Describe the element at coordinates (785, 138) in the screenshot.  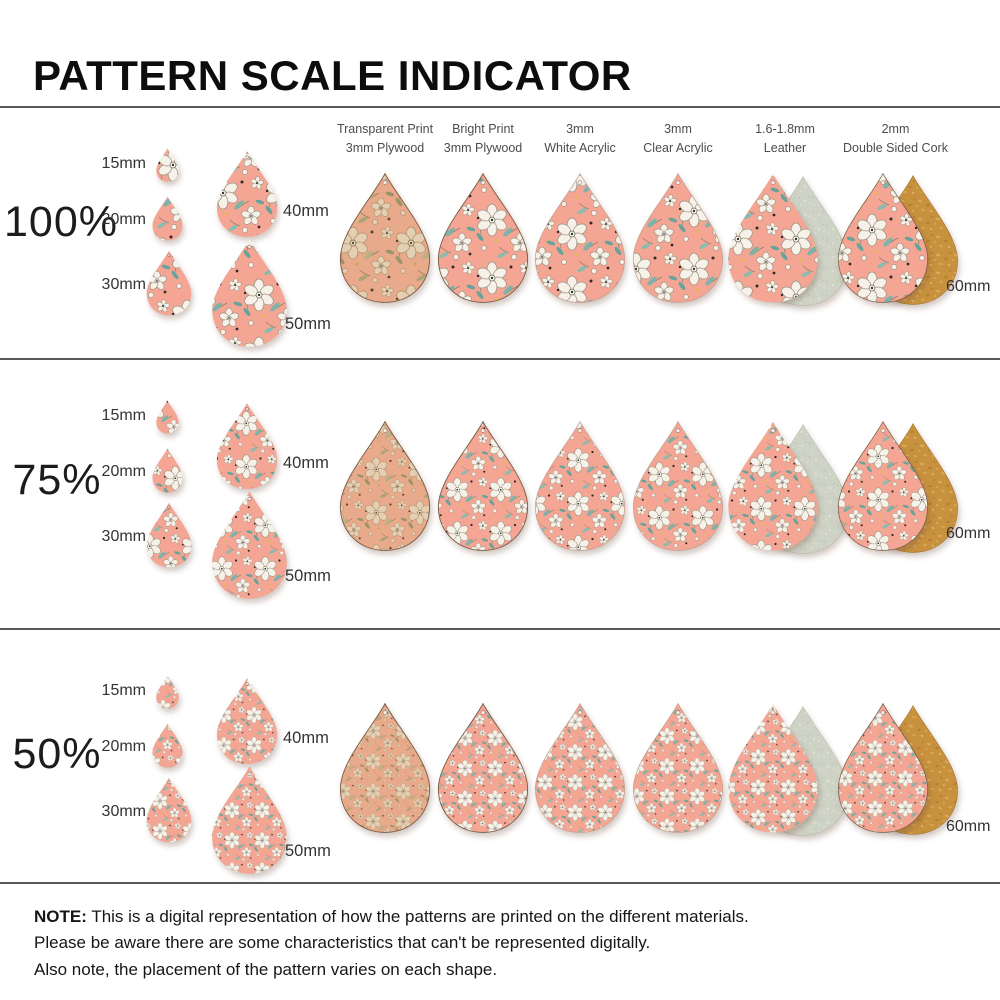
I see `column-header-leather: 1.6-1.8mm Leather` at that location.